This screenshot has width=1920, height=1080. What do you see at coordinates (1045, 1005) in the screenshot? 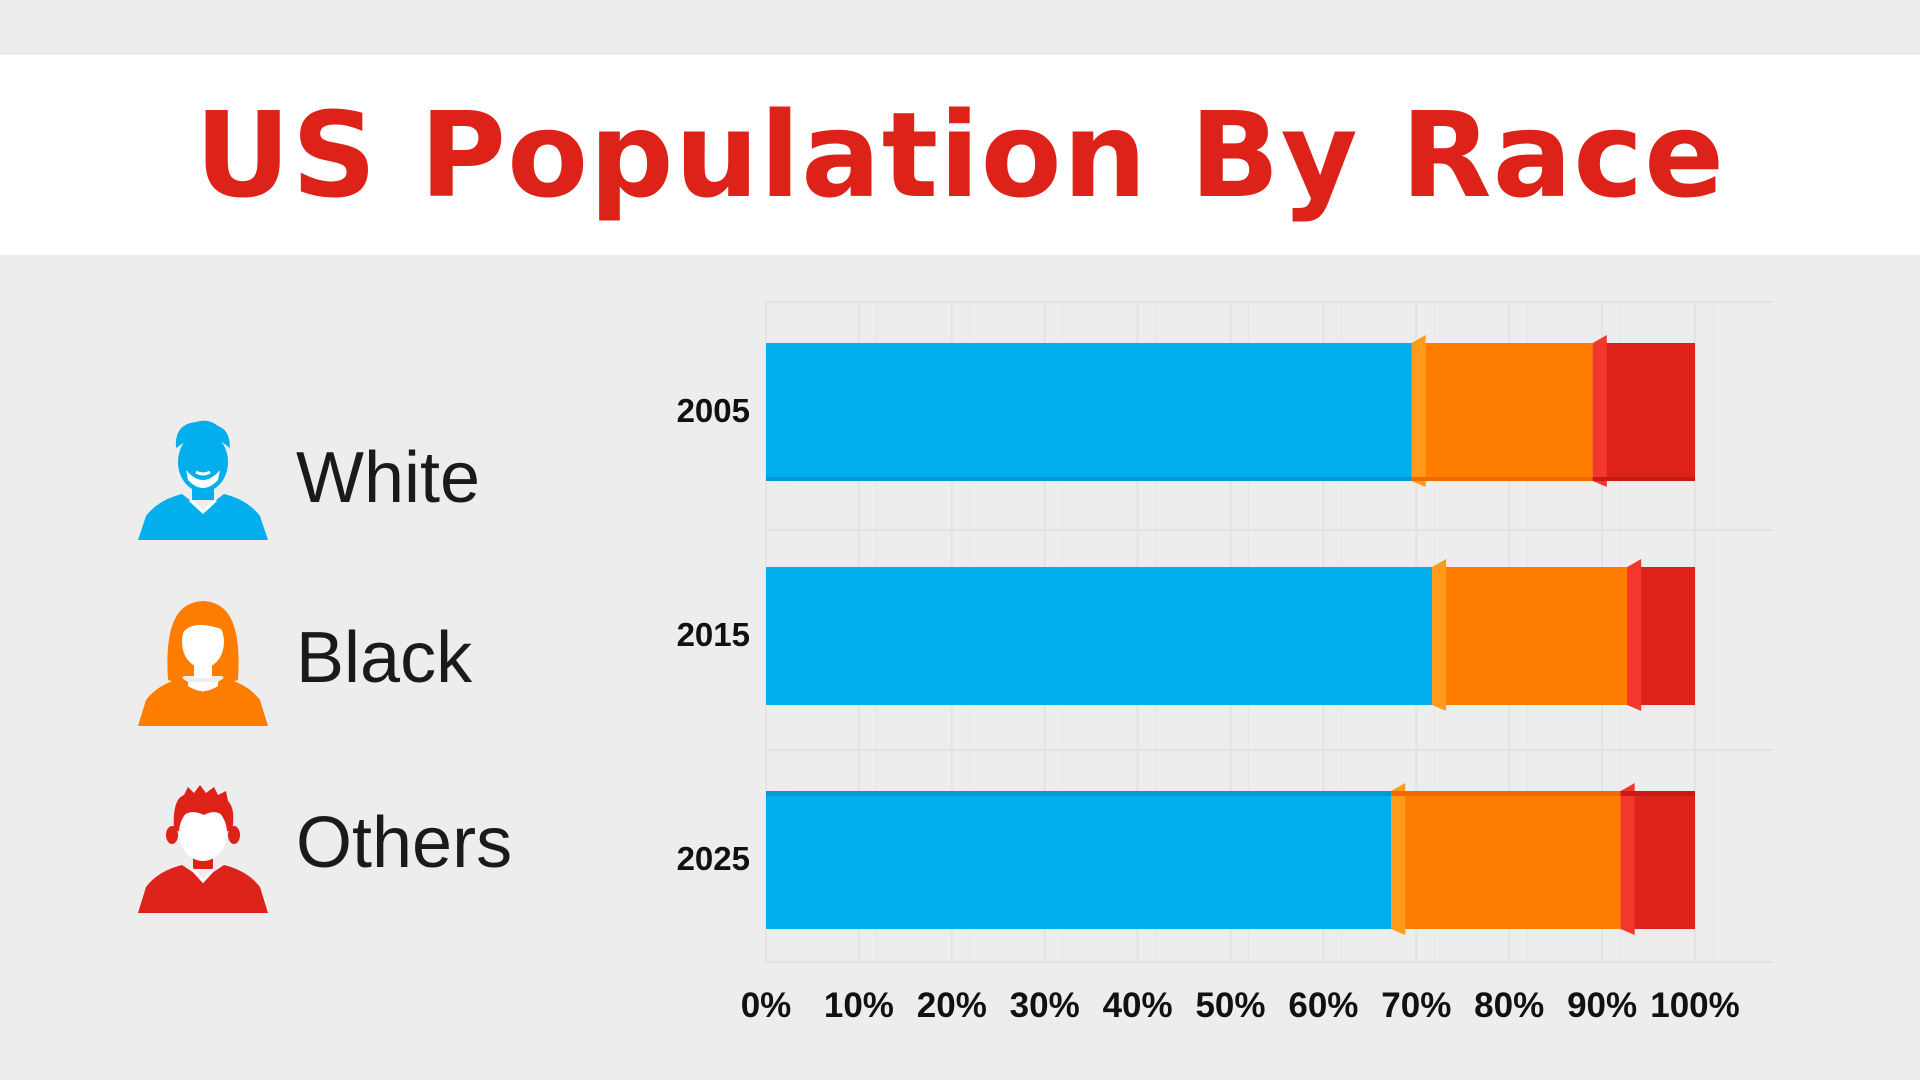
I see `x-tick-label: 30%` at bounding box center [1045, 1005].